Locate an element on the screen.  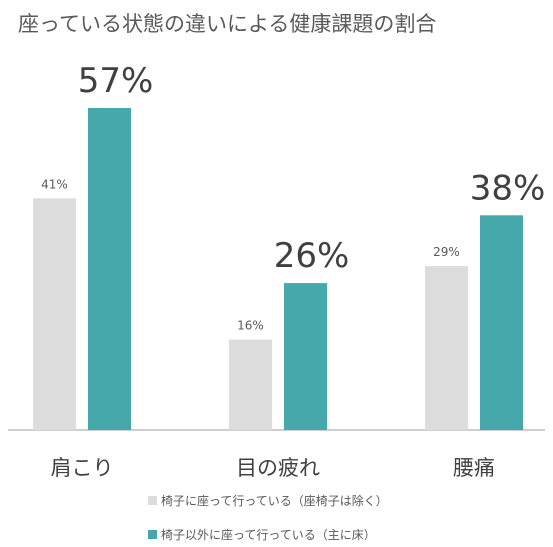
legend-item-floor: 椅子以外に座って行っている（主に床） is located at coordinates (262, 534).